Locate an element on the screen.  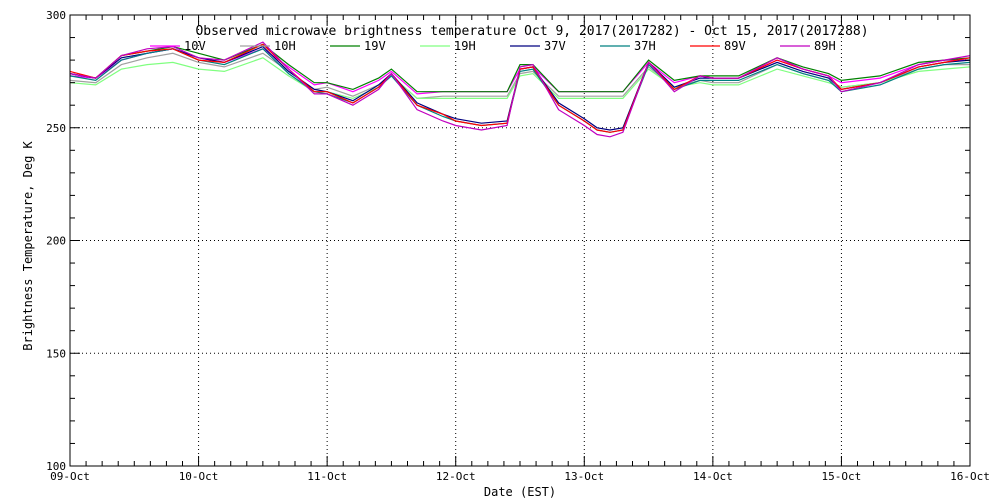
series-line-19v is located at coordinates (520, 68).